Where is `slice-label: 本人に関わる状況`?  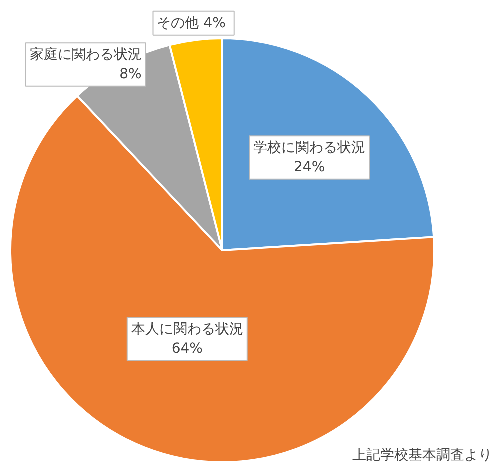 slice-label: 本人に関わる状況 is located at coordinates (187, 330).